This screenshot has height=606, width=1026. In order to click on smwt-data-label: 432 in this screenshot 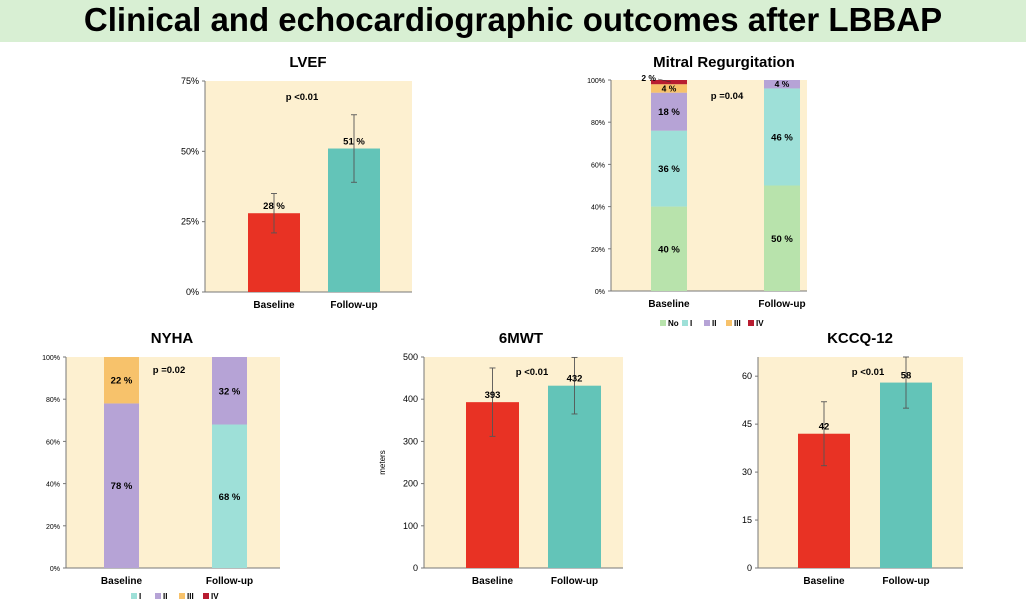, I will do `click(575, 379)`.